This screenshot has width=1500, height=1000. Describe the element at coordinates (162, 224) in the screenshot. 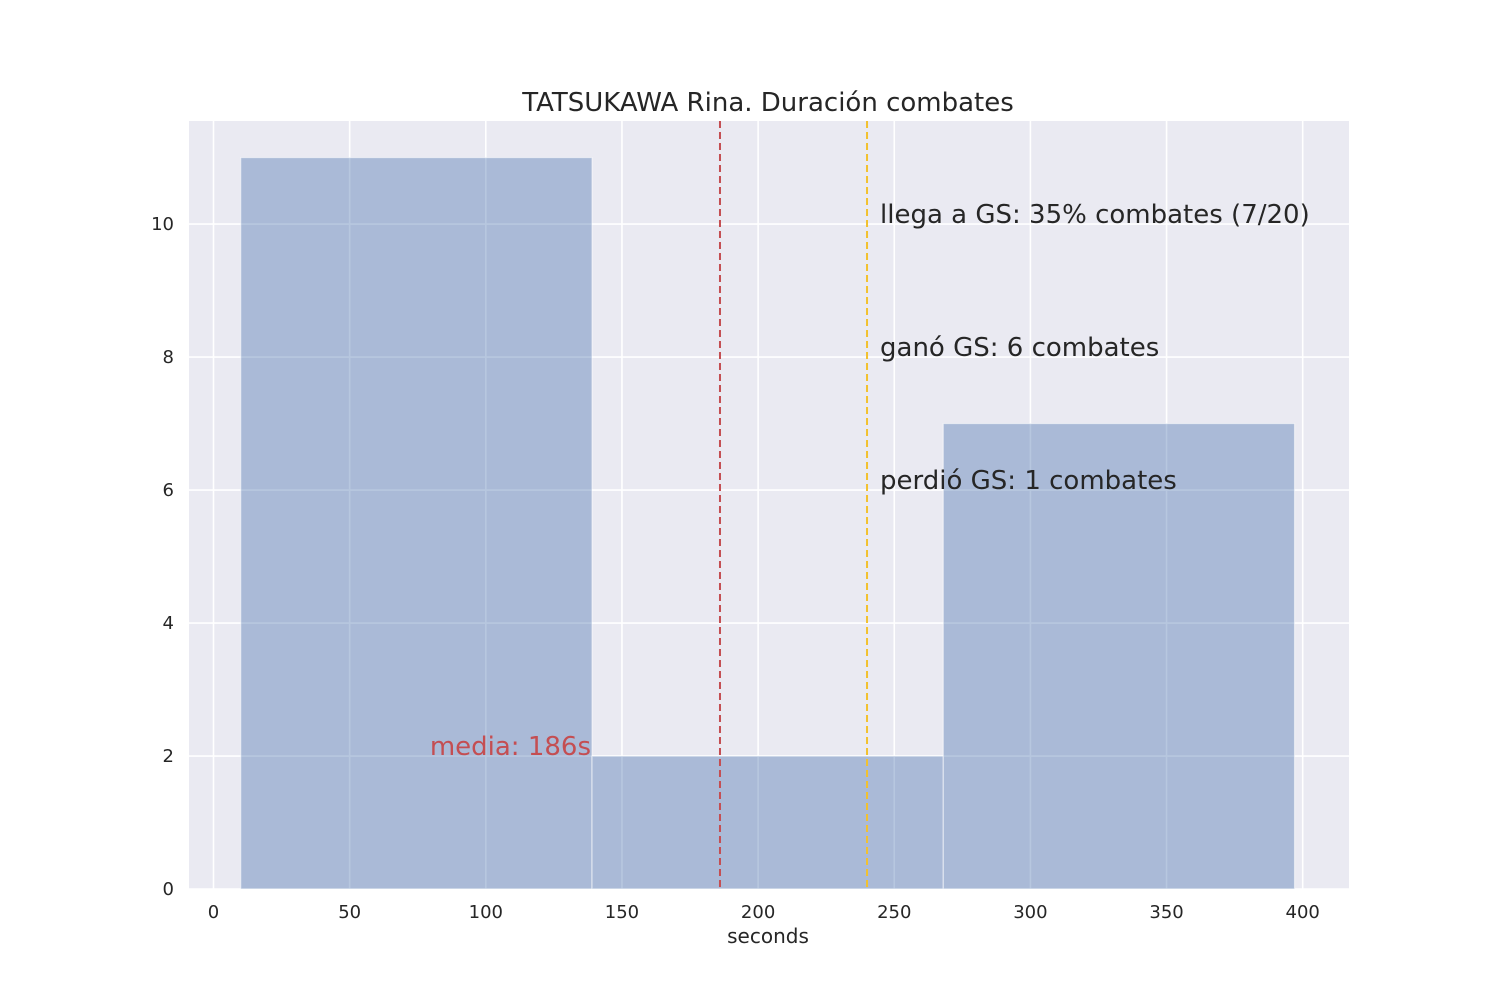

I see `y-tick-label: 10` at that location.